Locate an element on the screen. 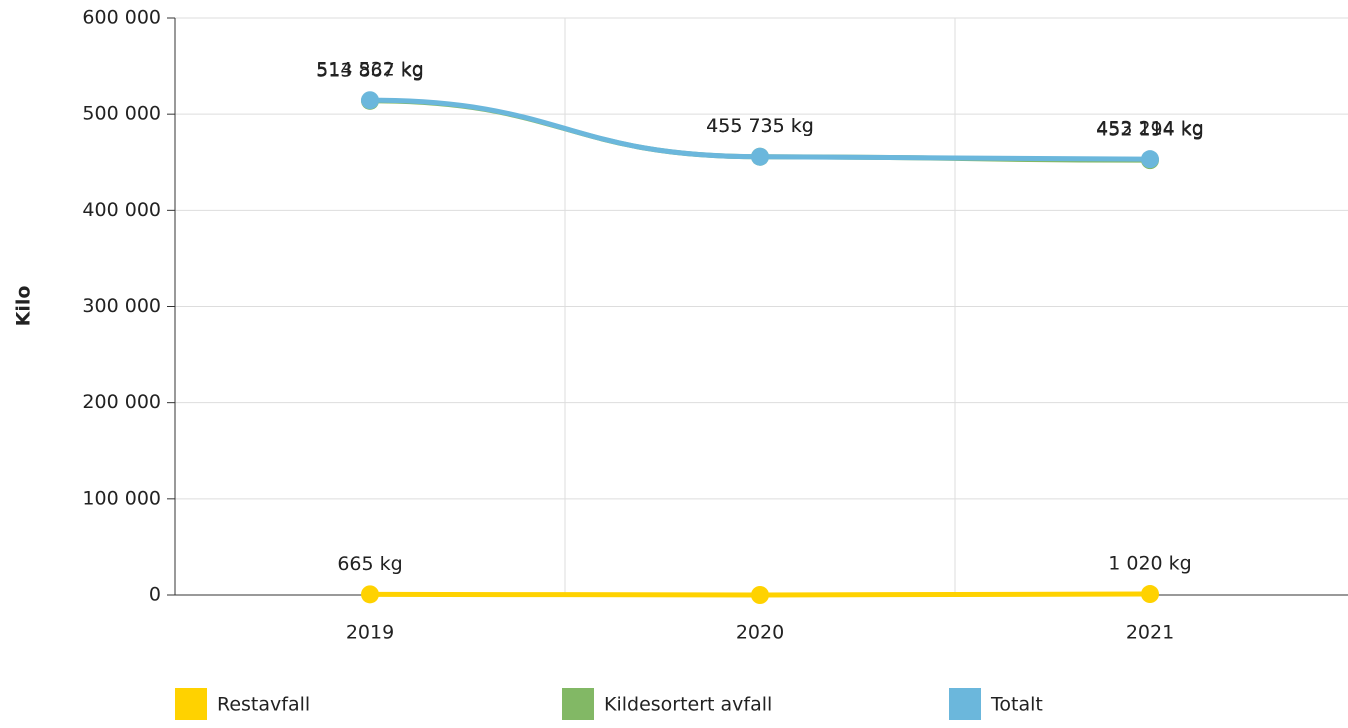  x-tick-label: 2020 is located at coordinates (760, 633).